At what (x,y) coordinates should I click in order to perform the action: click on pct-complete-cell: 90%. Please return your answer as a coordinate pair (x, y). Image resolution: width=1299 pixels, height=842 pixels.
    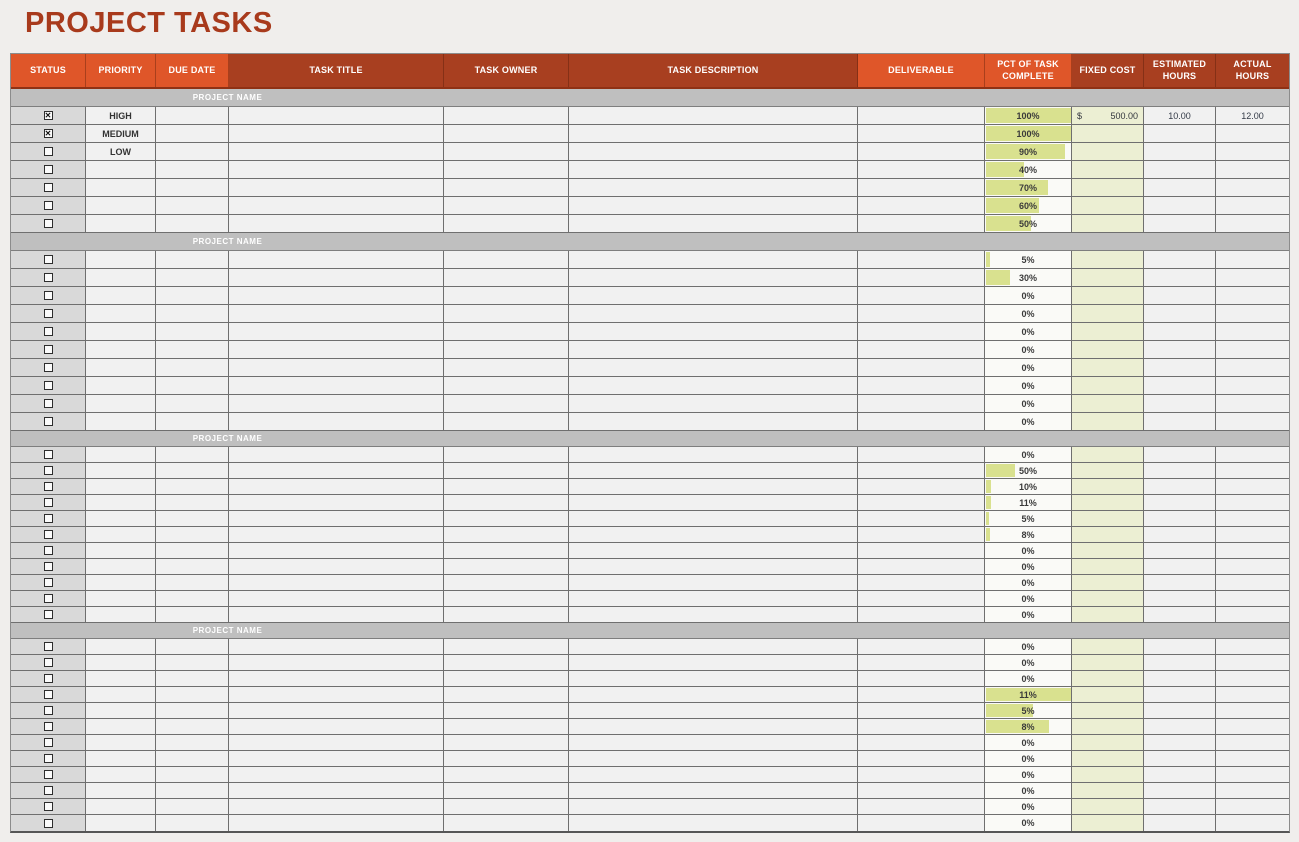
    Looking at the image, I should click on (1028, 151).